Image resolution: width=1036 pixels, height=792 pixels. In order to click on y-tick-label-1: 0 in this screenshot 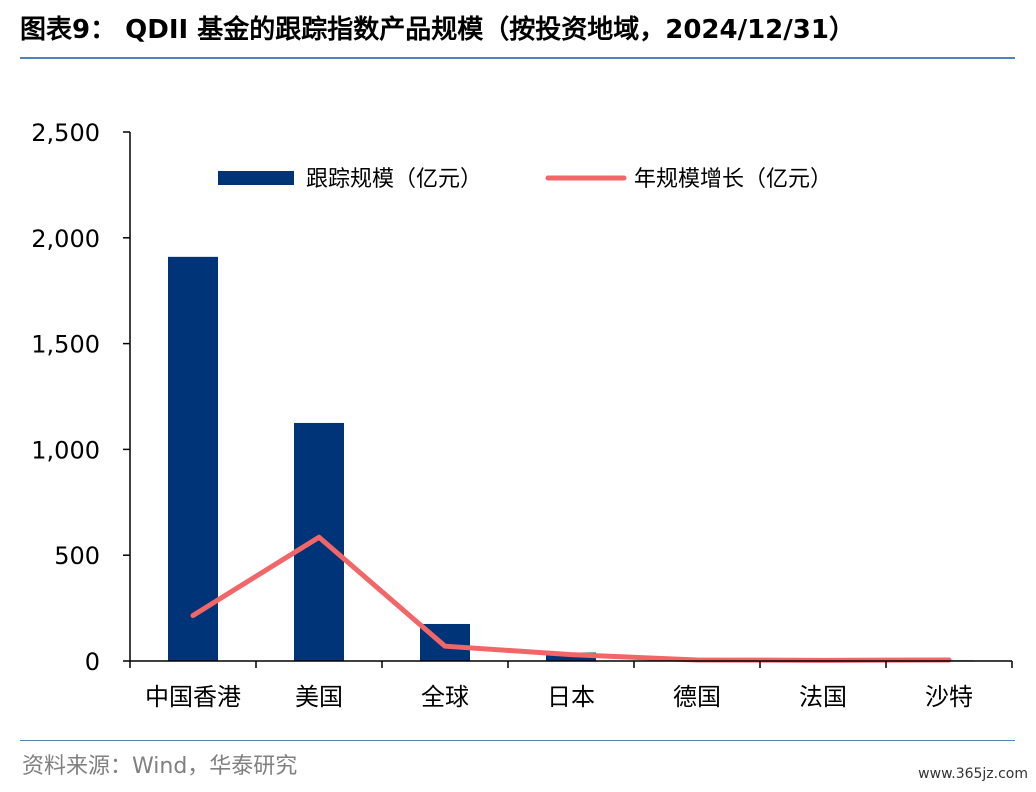, I will do `click(92, 662)`.